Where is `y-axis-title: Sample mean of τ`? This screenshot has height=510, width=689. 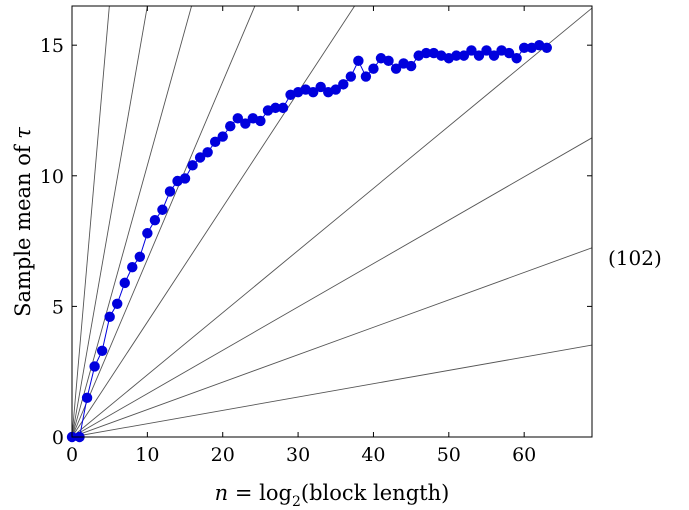 y-axis-title: Sample mean of τ is located at coordinates (23, 222).